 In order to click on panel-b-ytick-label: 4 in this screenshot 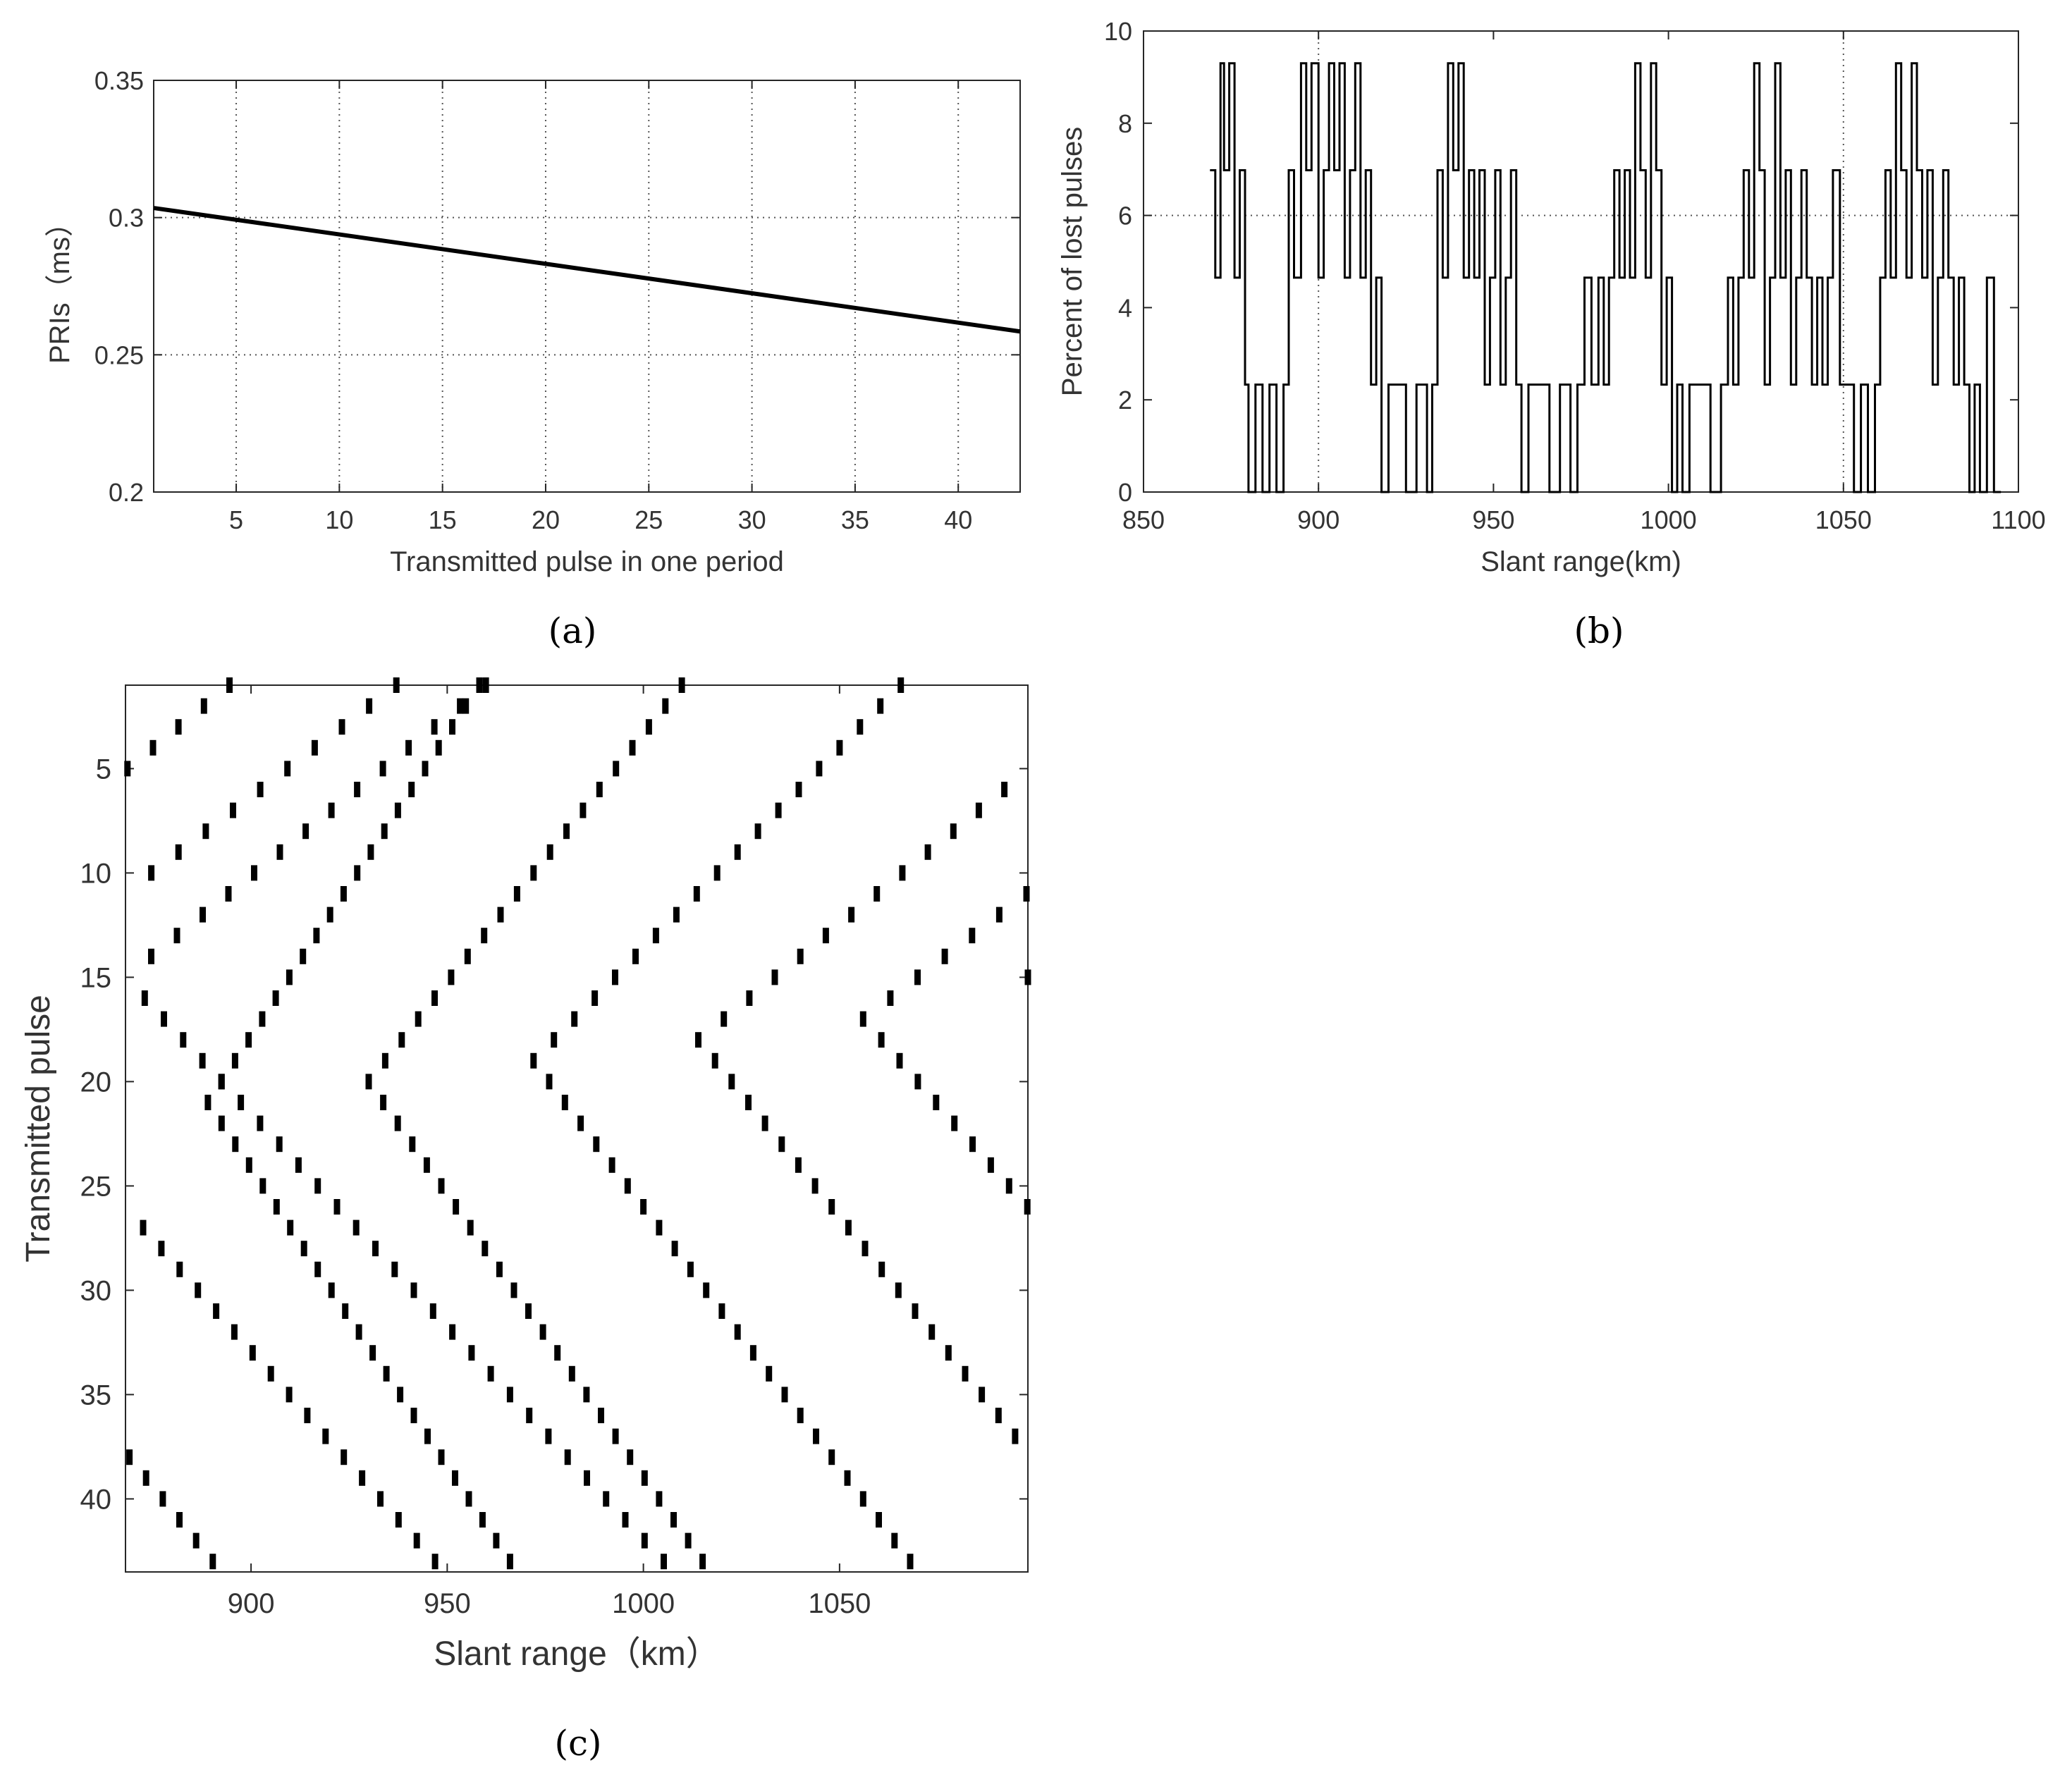, I will do `click(1125, 307)`.